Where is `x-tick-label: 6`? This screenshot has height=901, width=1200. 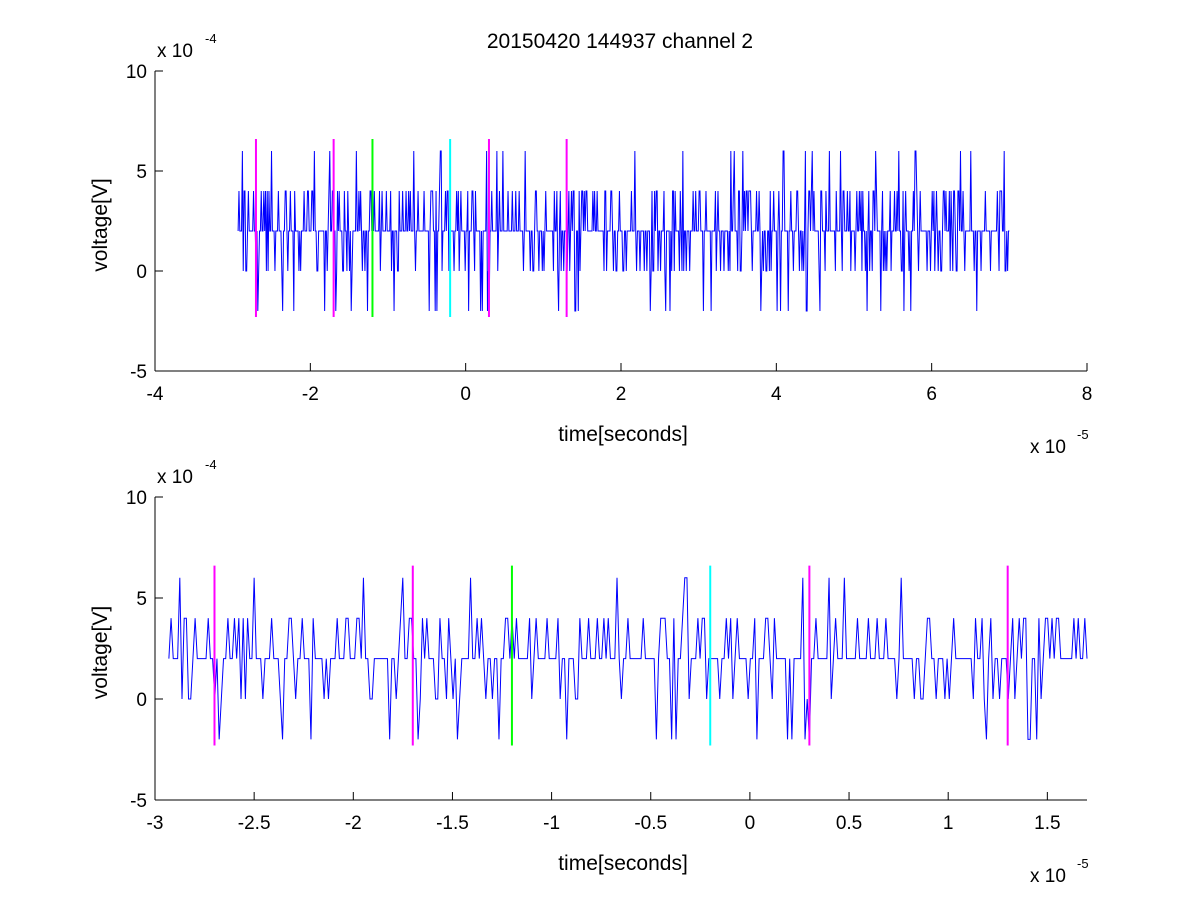 x-tick-label: 6 is located at coordinates (931, 394).